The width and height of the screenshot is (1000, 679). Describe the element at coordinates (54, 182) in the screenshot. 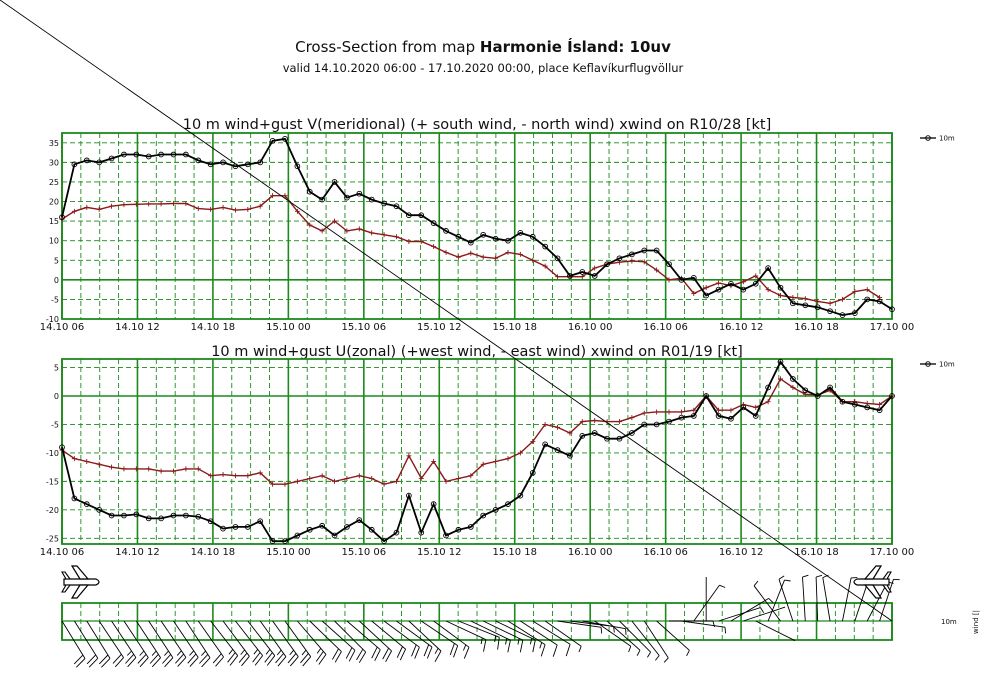

I see `y-tick-label: 25` at that location.